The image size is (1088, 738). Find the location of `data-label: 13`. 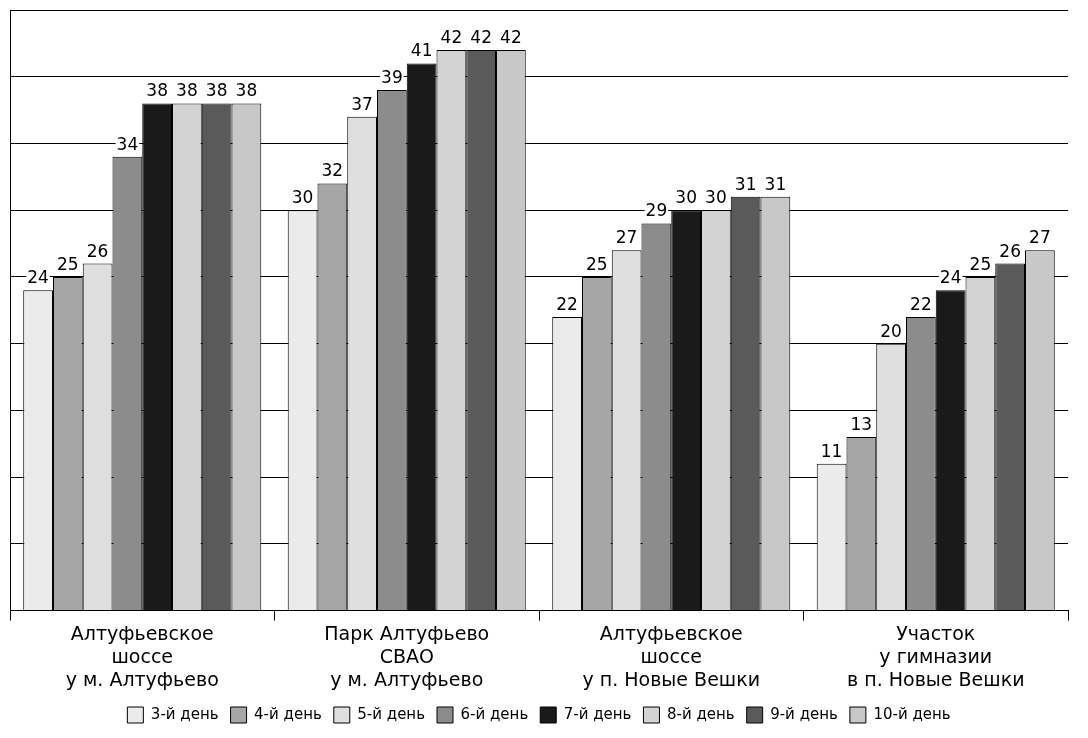

data-label: 13 is located at coordinates (861, 424).